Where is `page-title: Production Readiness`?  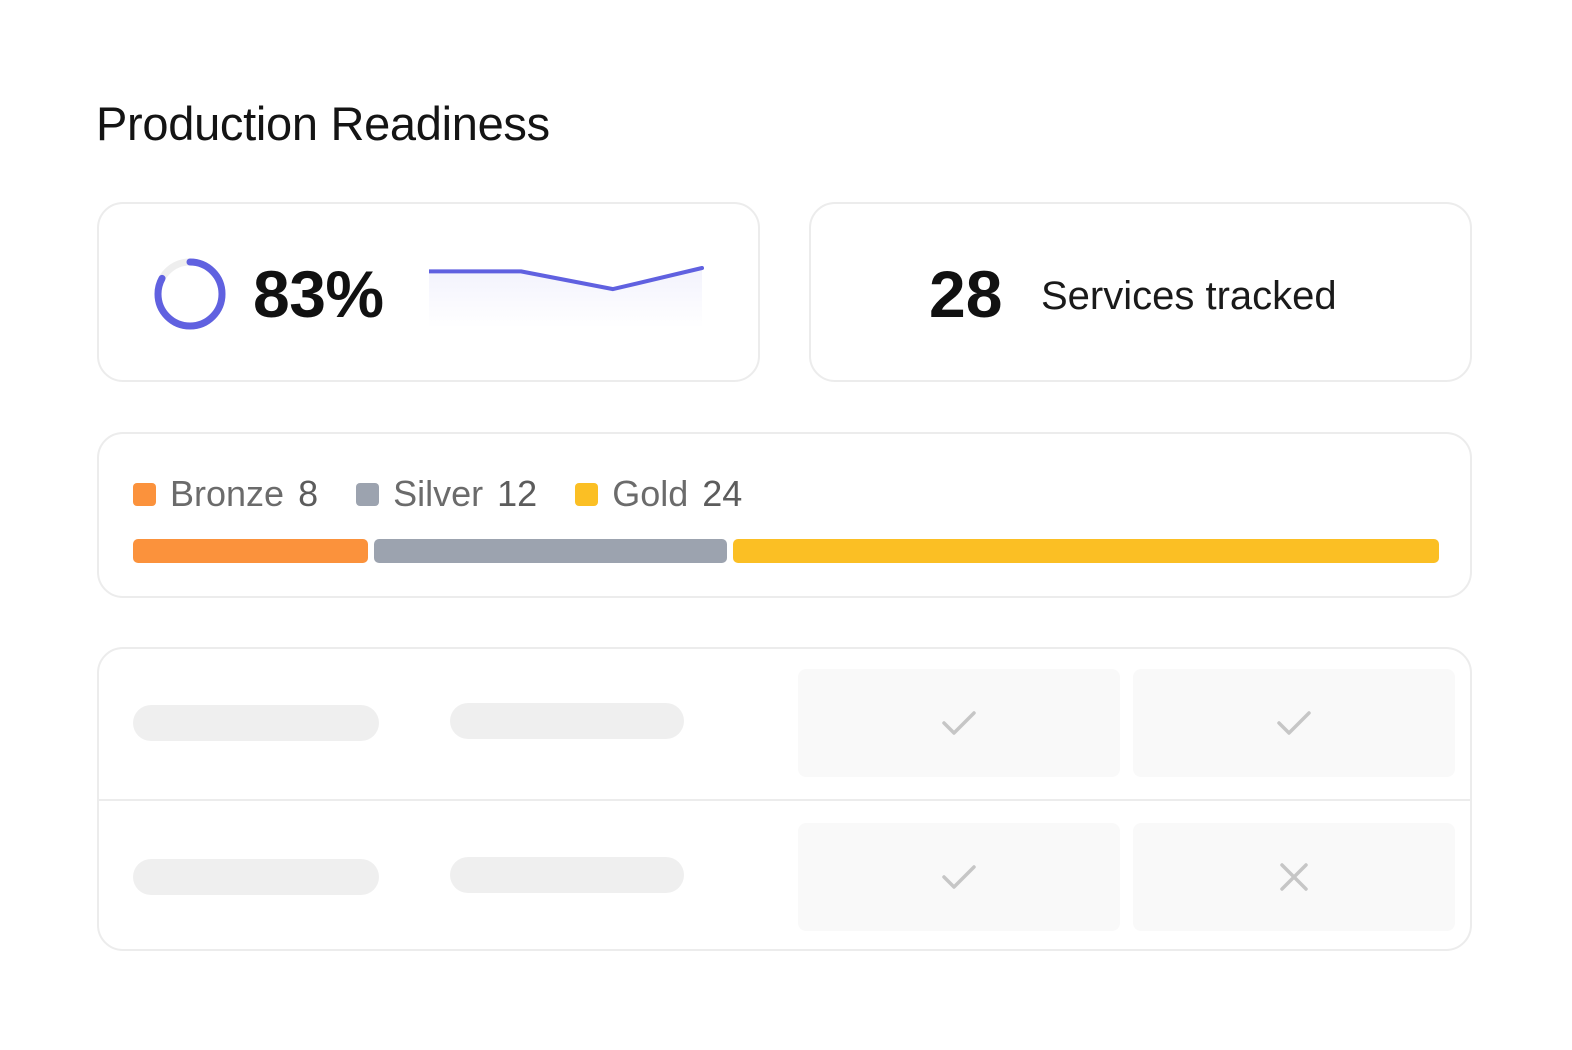
page-title: Production Readiness is located at coordinates (323, 123).